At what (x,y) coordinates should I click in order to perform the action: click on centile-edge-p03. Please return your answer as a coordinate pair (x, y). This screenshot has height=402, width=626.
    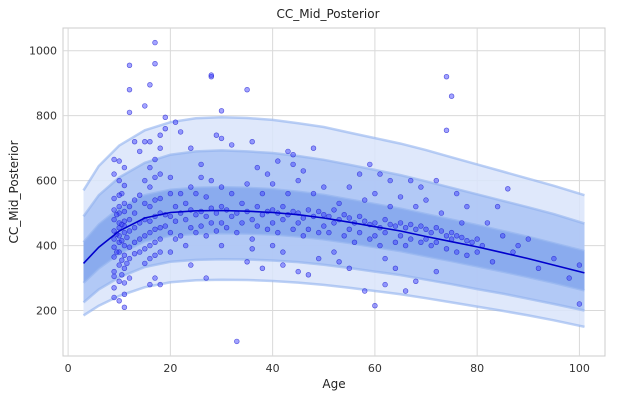
    Looking at the image, I should click on (333, 303).